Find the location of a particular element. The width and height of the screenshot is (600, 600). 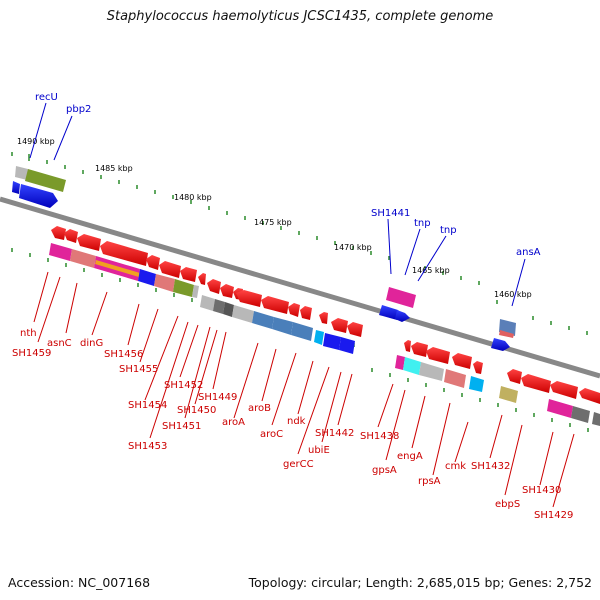

gene-label-recU: recU is located at coordinates (46, 97).